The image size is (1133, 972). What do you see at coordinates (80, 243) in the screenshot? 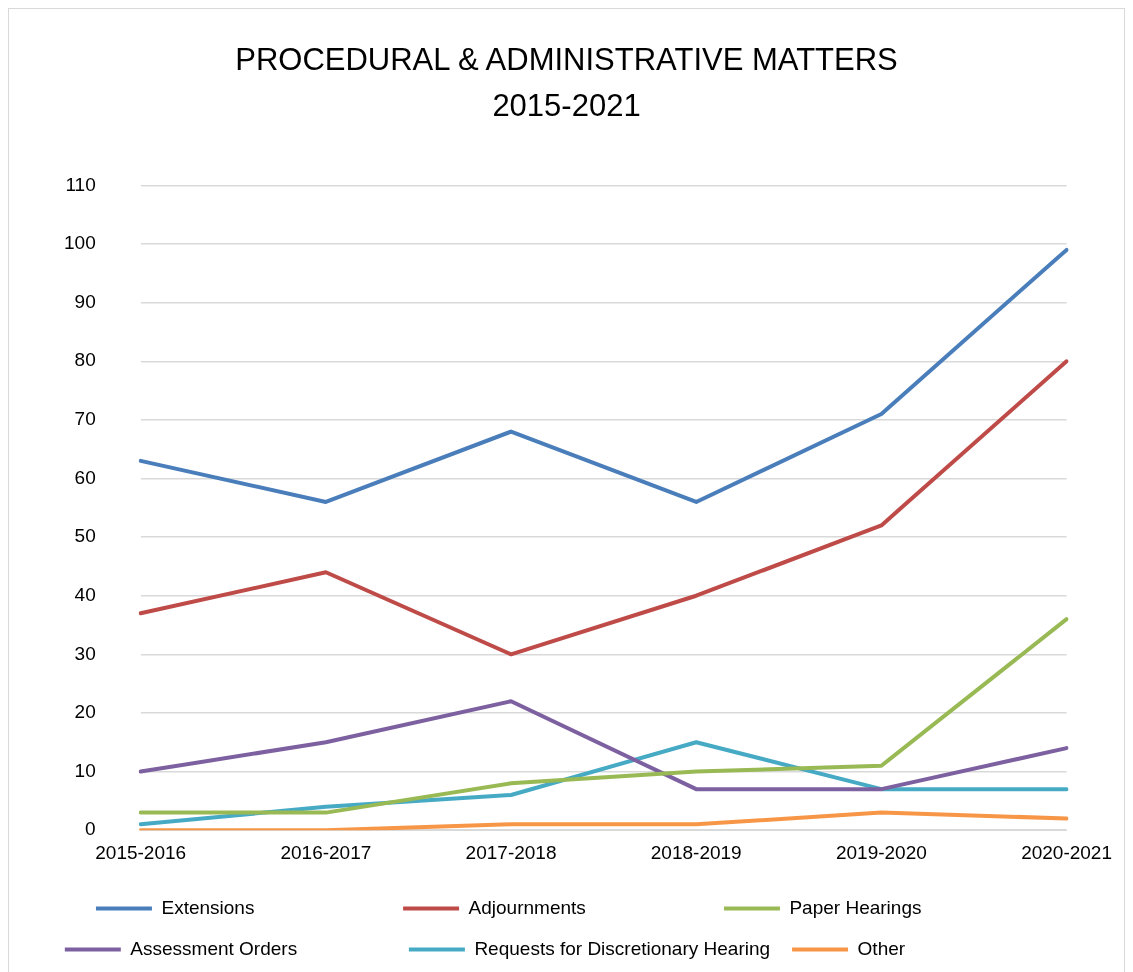
I see `y-tick-label: 100` at bounding box center [80, 243].